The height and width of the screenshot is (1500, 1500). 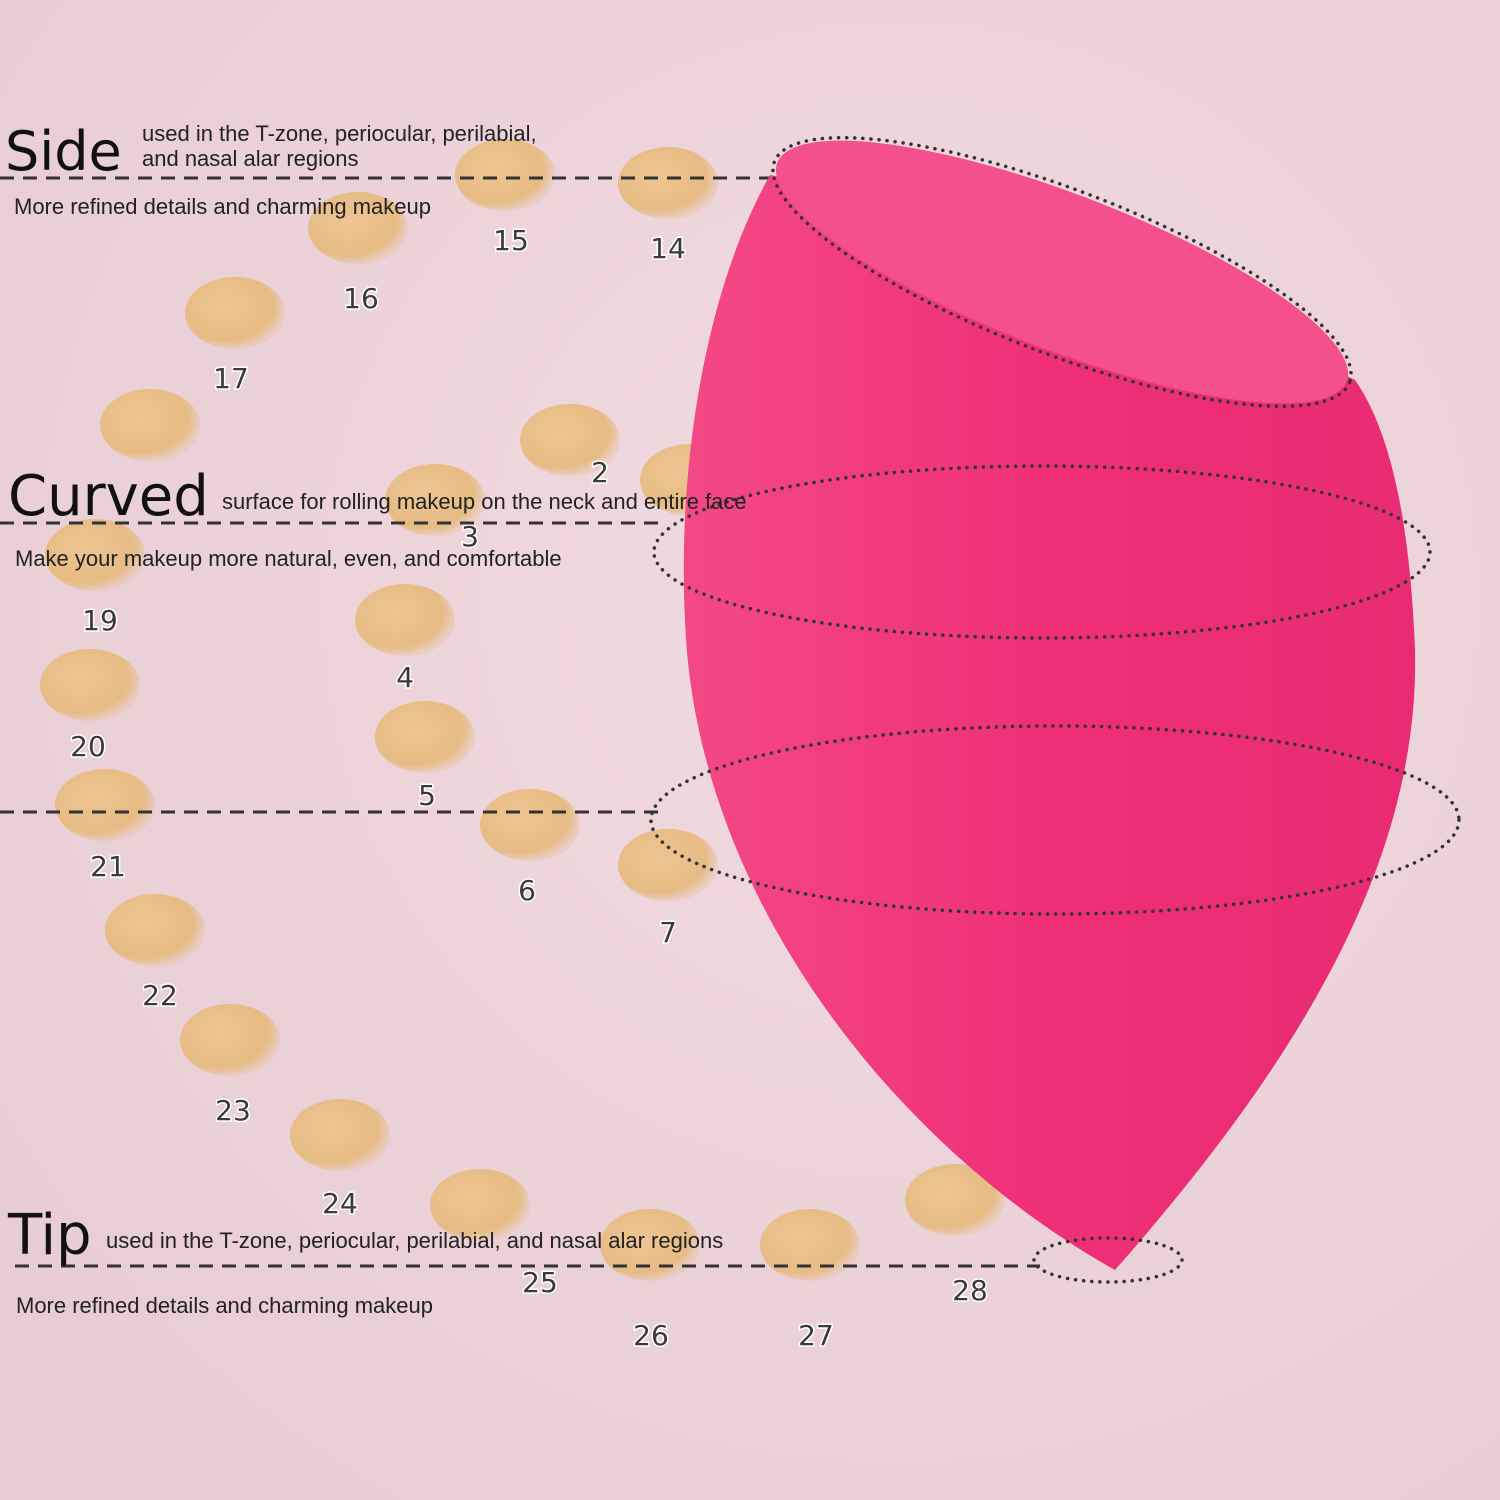 I want to click on swatch-number: 23, so click(x=233, y=1110).